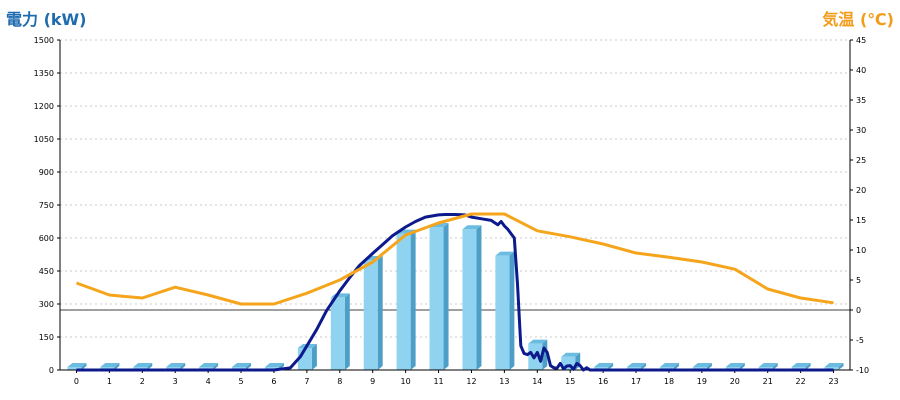 The width and height of the screenshot is (900, 400). What do you see at coordinates (861, 220) in the screenshot?
I see `y-tick-label-right: 15` at bounding box center [861, 220].